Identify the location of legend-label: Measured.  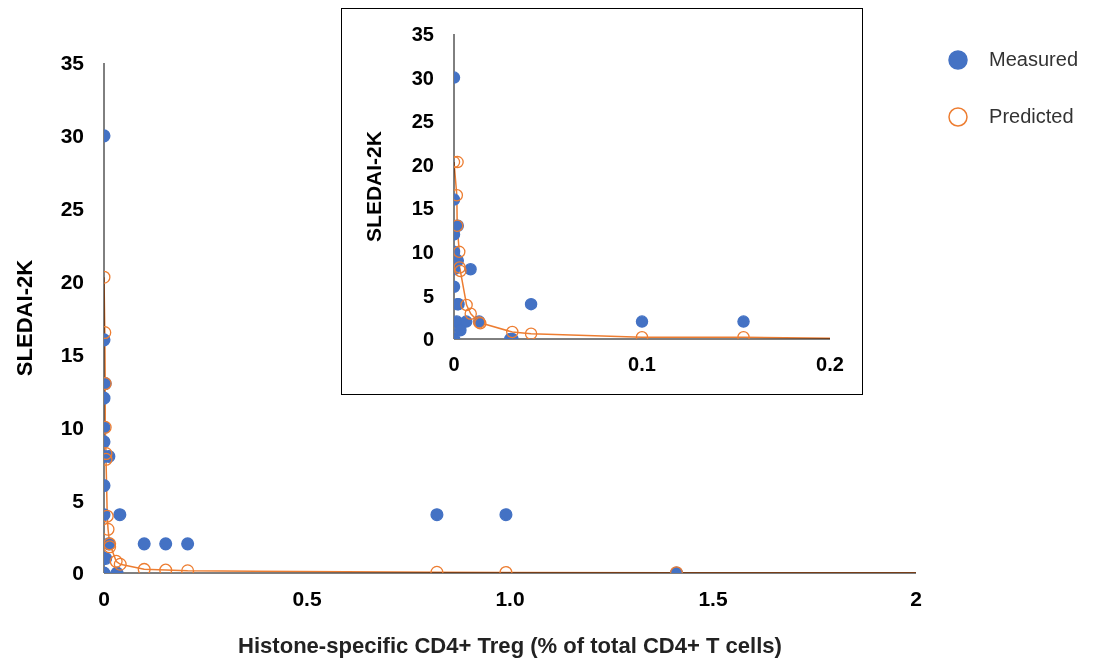
(1033, 59).